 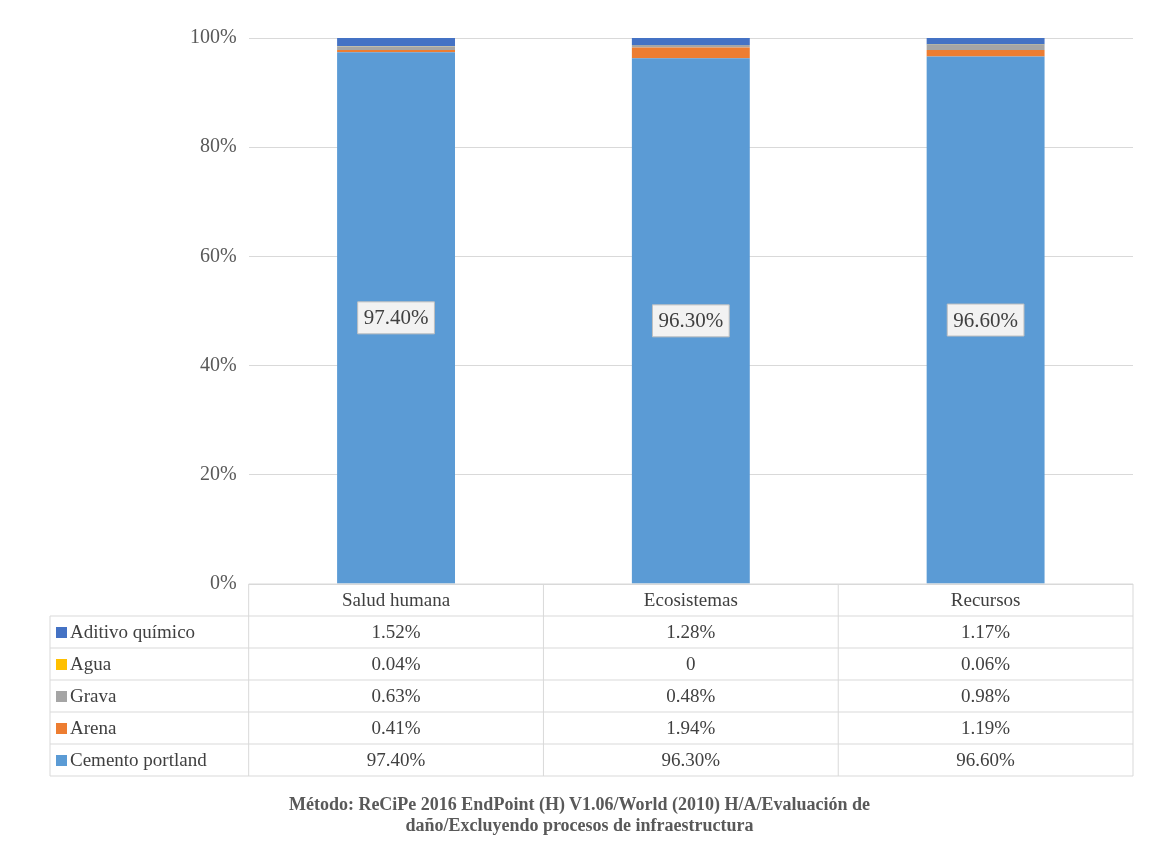 What do you see at coordinates (691, 695) in the screenshot?
I see `data-label: 0.48%` at bounding box center [691, 695].